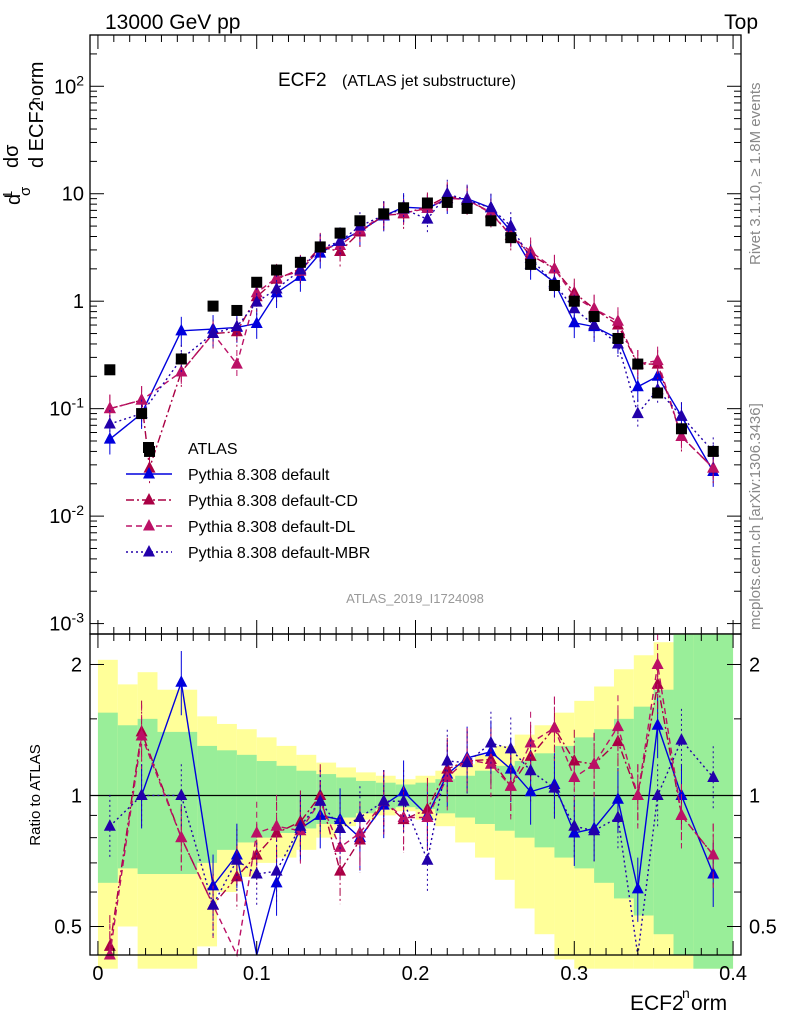 This screenshot has height=1024, width=786. Describe the element at coordinates (69, 85) in the screenshot. I see `y-tick-label: 10²` at that location.